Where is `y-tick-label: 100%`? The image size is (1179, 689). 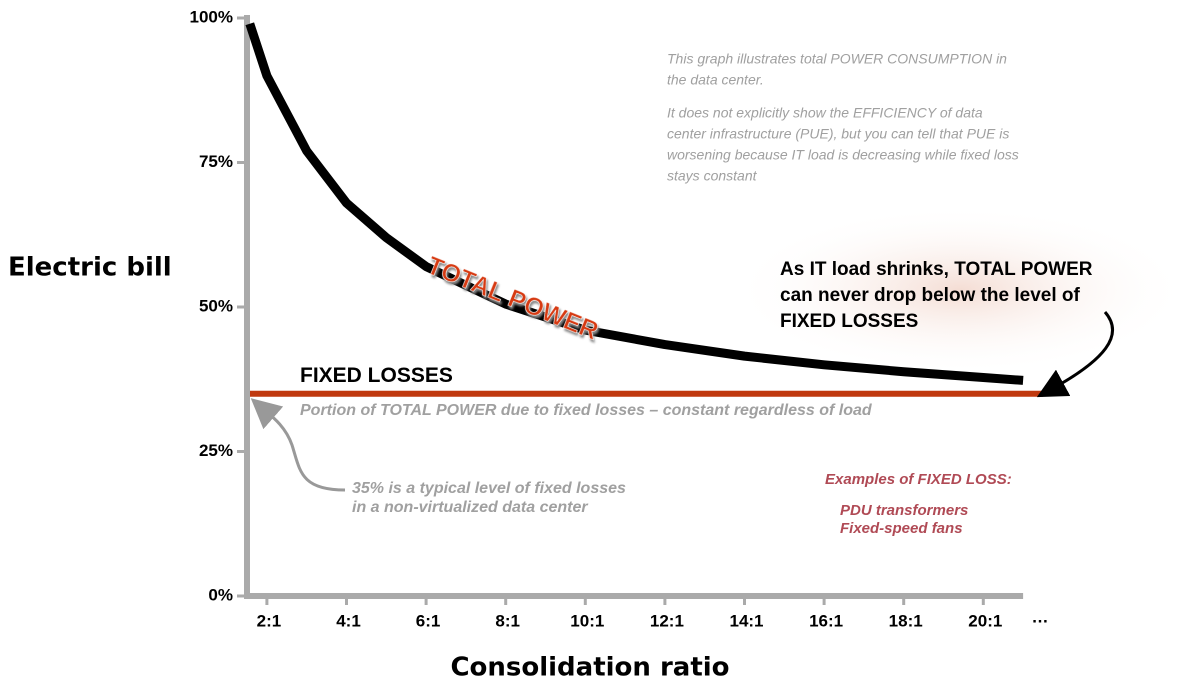
y-tick-label: 100% is located at coordinates (211, 16).